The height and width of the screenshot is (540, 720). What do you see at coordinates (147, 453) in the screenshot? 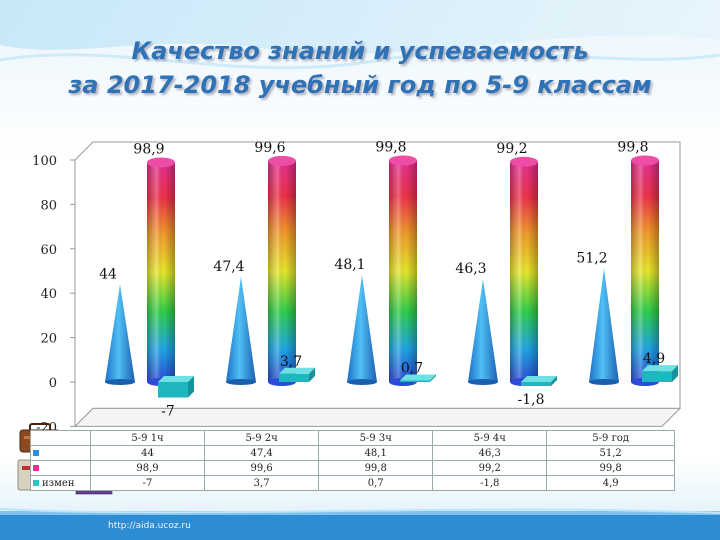
I see `table-cell: 44` at bounding box center [147, 453].